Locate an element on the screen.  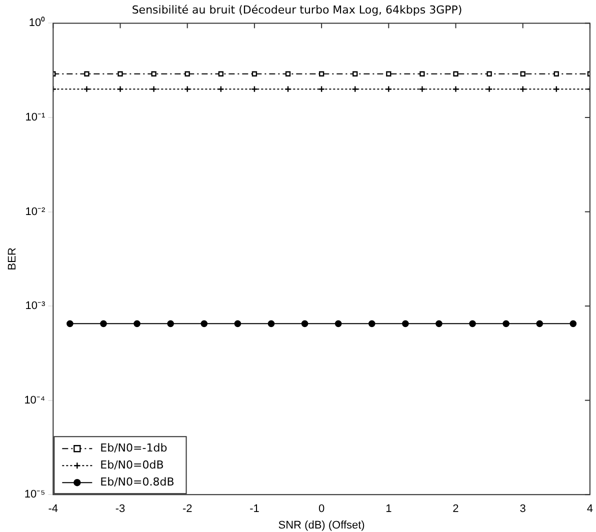
x-tick-label: -3 is located at coordinates (120, 509).